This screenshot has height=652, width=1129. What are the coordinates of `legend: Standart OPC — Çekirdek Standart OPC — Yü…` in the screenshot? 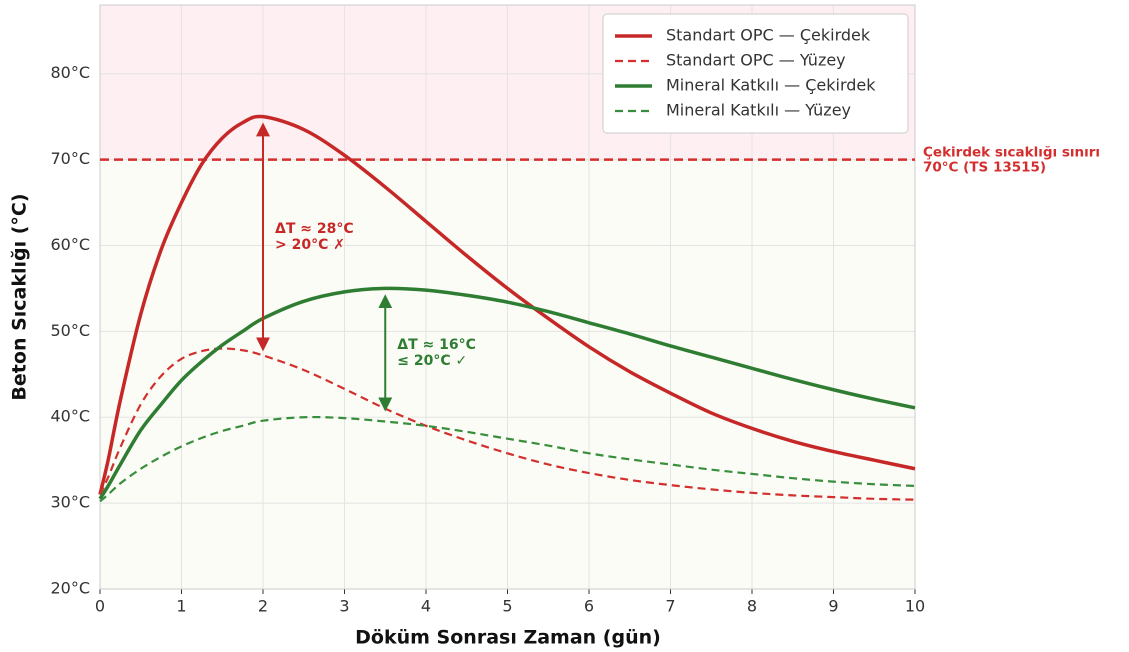 It's located at (755, 73).